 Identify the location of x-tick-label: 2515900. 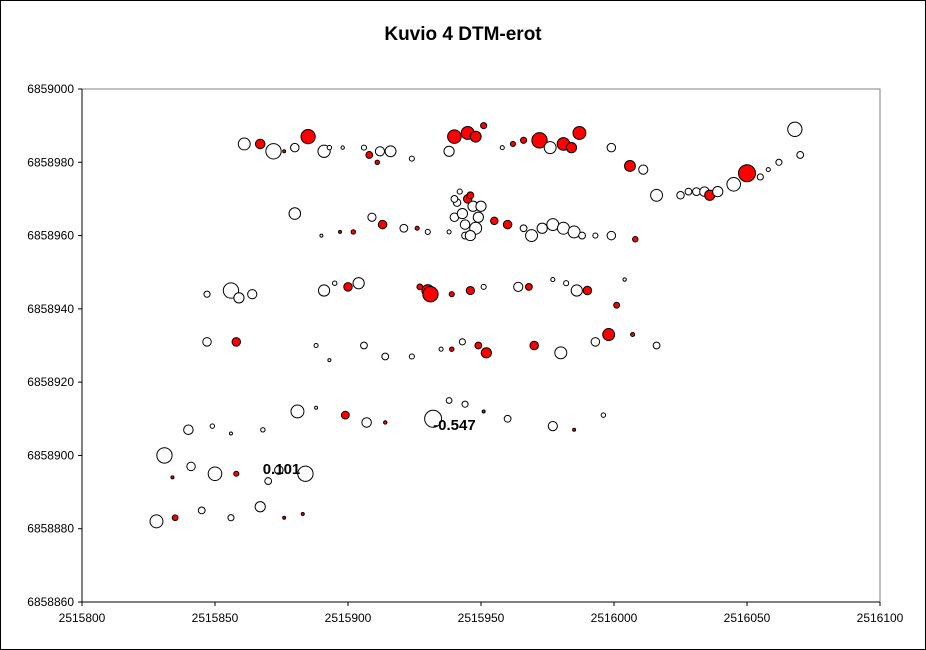
(348, 618).